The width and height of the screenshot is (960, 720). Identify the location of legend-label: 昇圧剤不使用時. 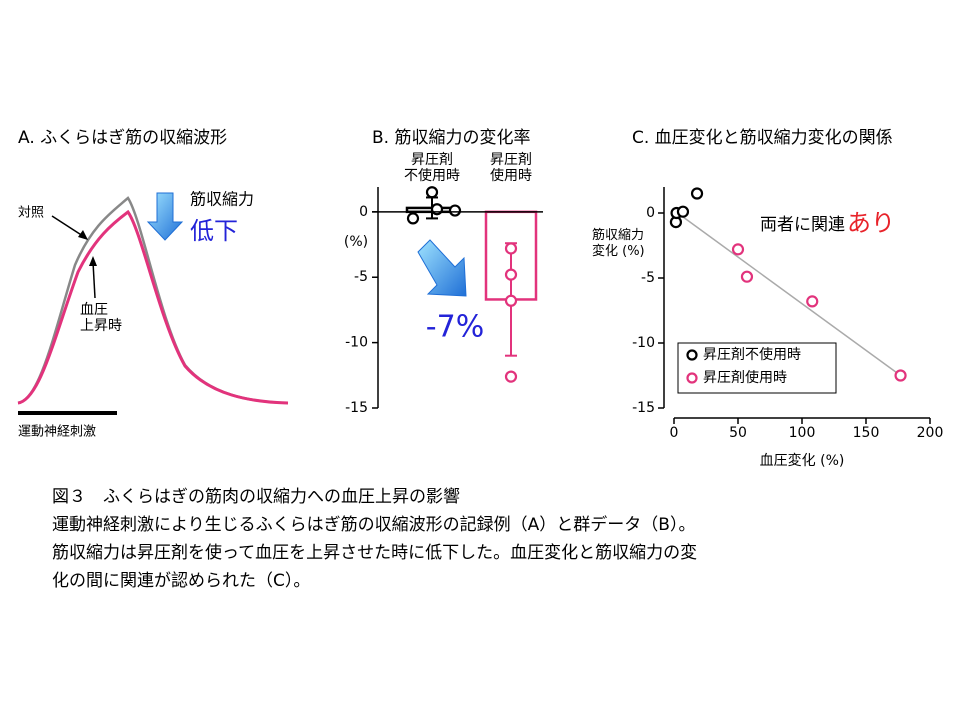
(752, 354).